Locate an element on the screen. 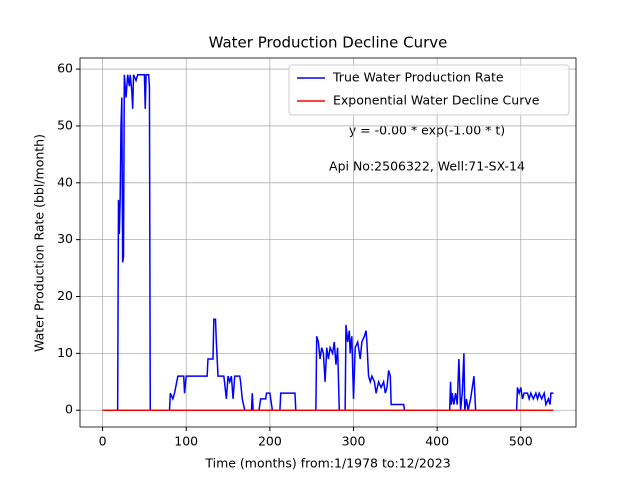  x-tick-label: 100 is located at coordinates (186, 441).